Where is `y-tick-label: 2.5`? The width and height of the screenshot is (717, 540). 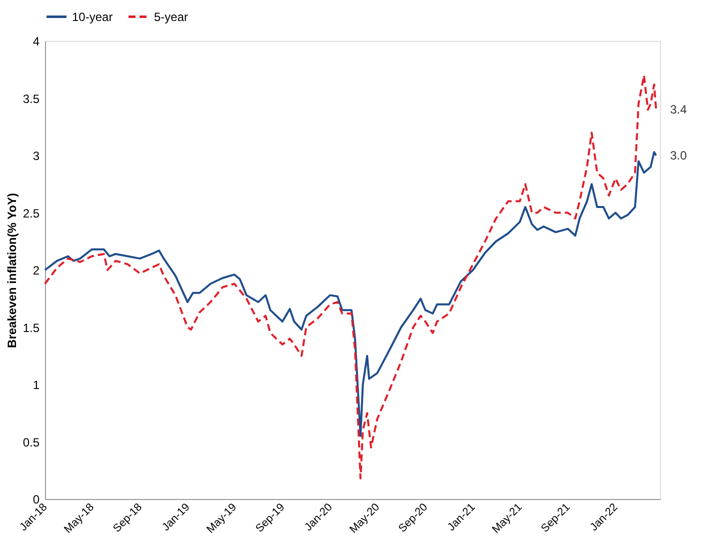
y-tick-label: 2.5 is located at coordinates (31, 213).